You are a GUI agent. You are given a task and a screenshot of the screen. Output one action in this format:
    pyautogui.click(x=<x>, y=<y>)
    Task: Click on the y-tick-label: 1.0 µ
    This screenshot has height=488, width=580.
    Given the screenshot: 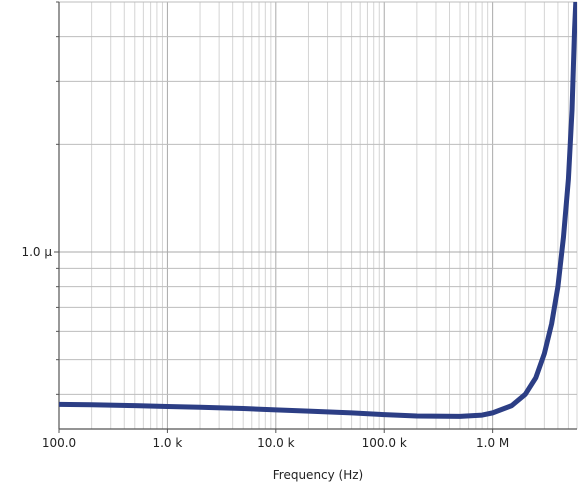 What is the action you would take?
    pyautogui.click(x=36, y=252)
    